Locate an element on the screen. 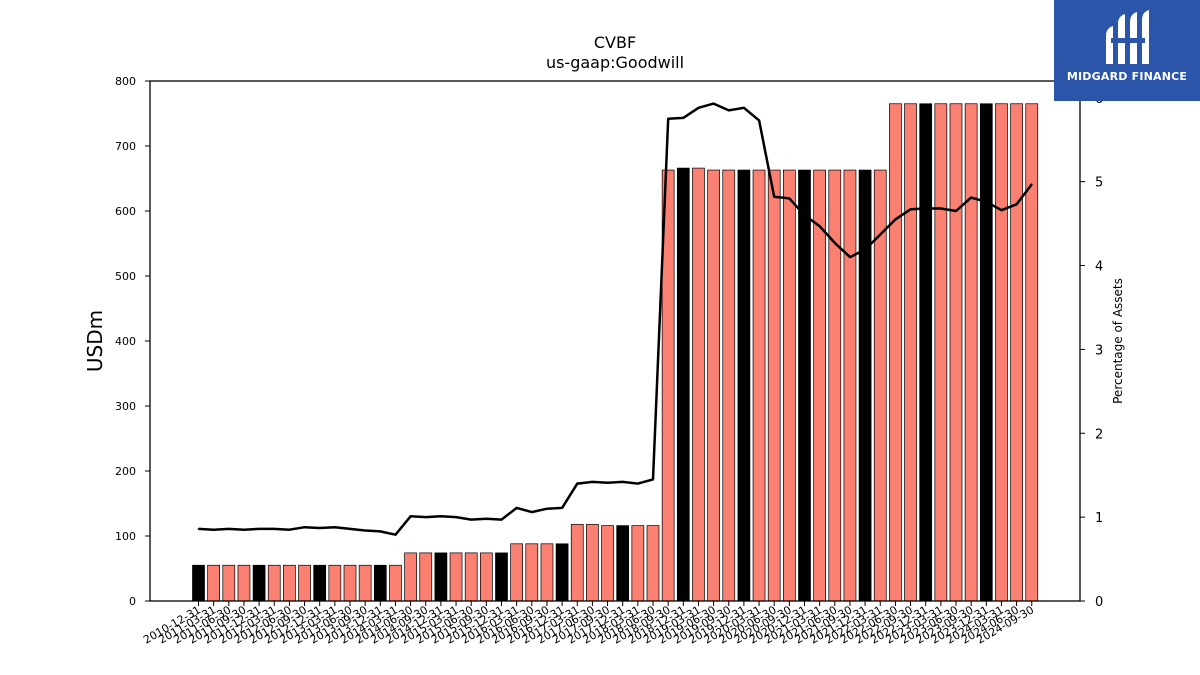  right-axis-ticks: 0123456 is located at coordinates (1091, 351).